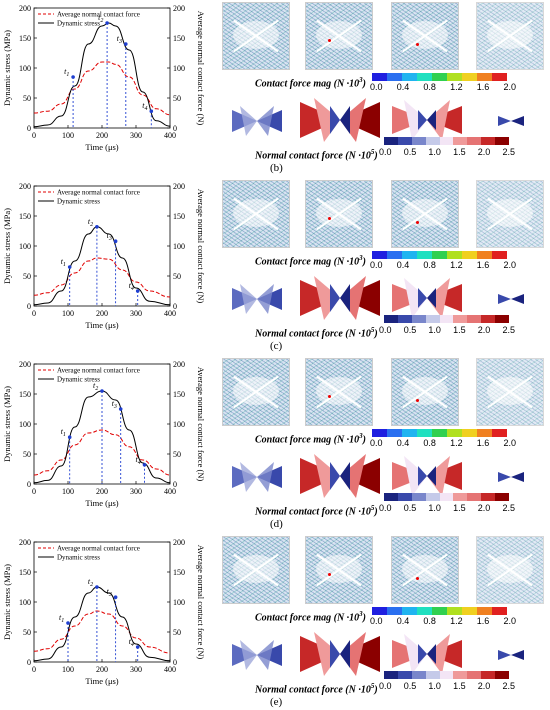  Describe the element at coordinates (403, 621) in the screenshot. I see `colorbar-tick-label: 0.4` at that location.